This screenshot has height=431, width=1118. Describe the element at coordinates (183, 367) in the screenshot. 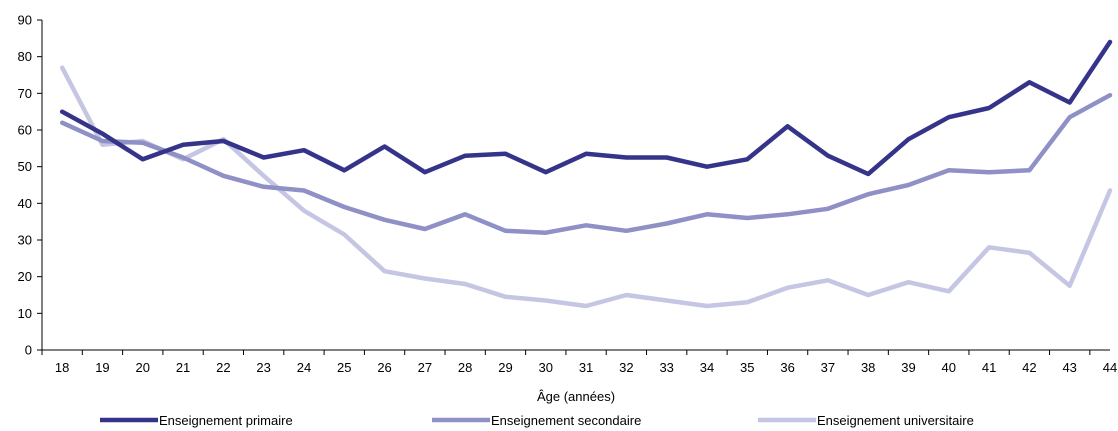

I see `x-tick-label: 21` at that location.